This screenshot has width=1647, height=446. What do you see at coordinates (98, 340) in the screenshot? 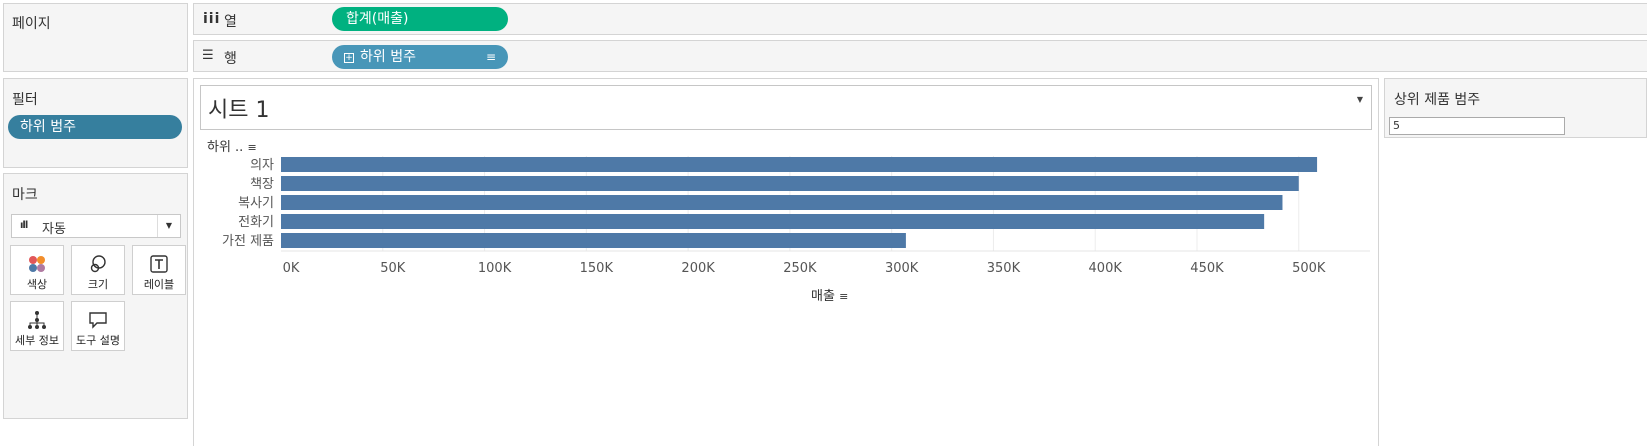
I see `tooltip-tile-label: 도구 설명` at bounding box center [98, 340].